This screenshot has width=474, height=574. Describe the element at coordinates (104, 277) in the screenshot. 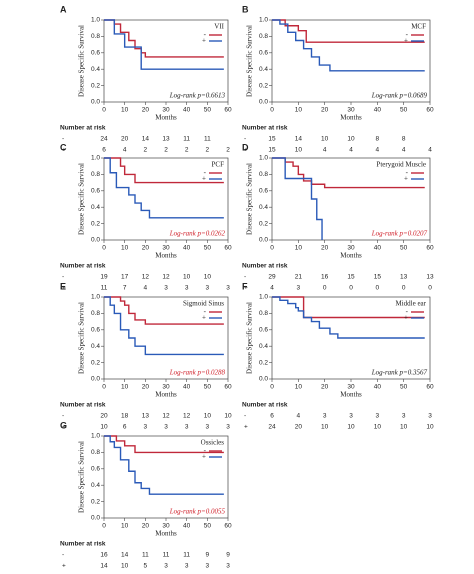

I see `risk-count: 19` at that location.